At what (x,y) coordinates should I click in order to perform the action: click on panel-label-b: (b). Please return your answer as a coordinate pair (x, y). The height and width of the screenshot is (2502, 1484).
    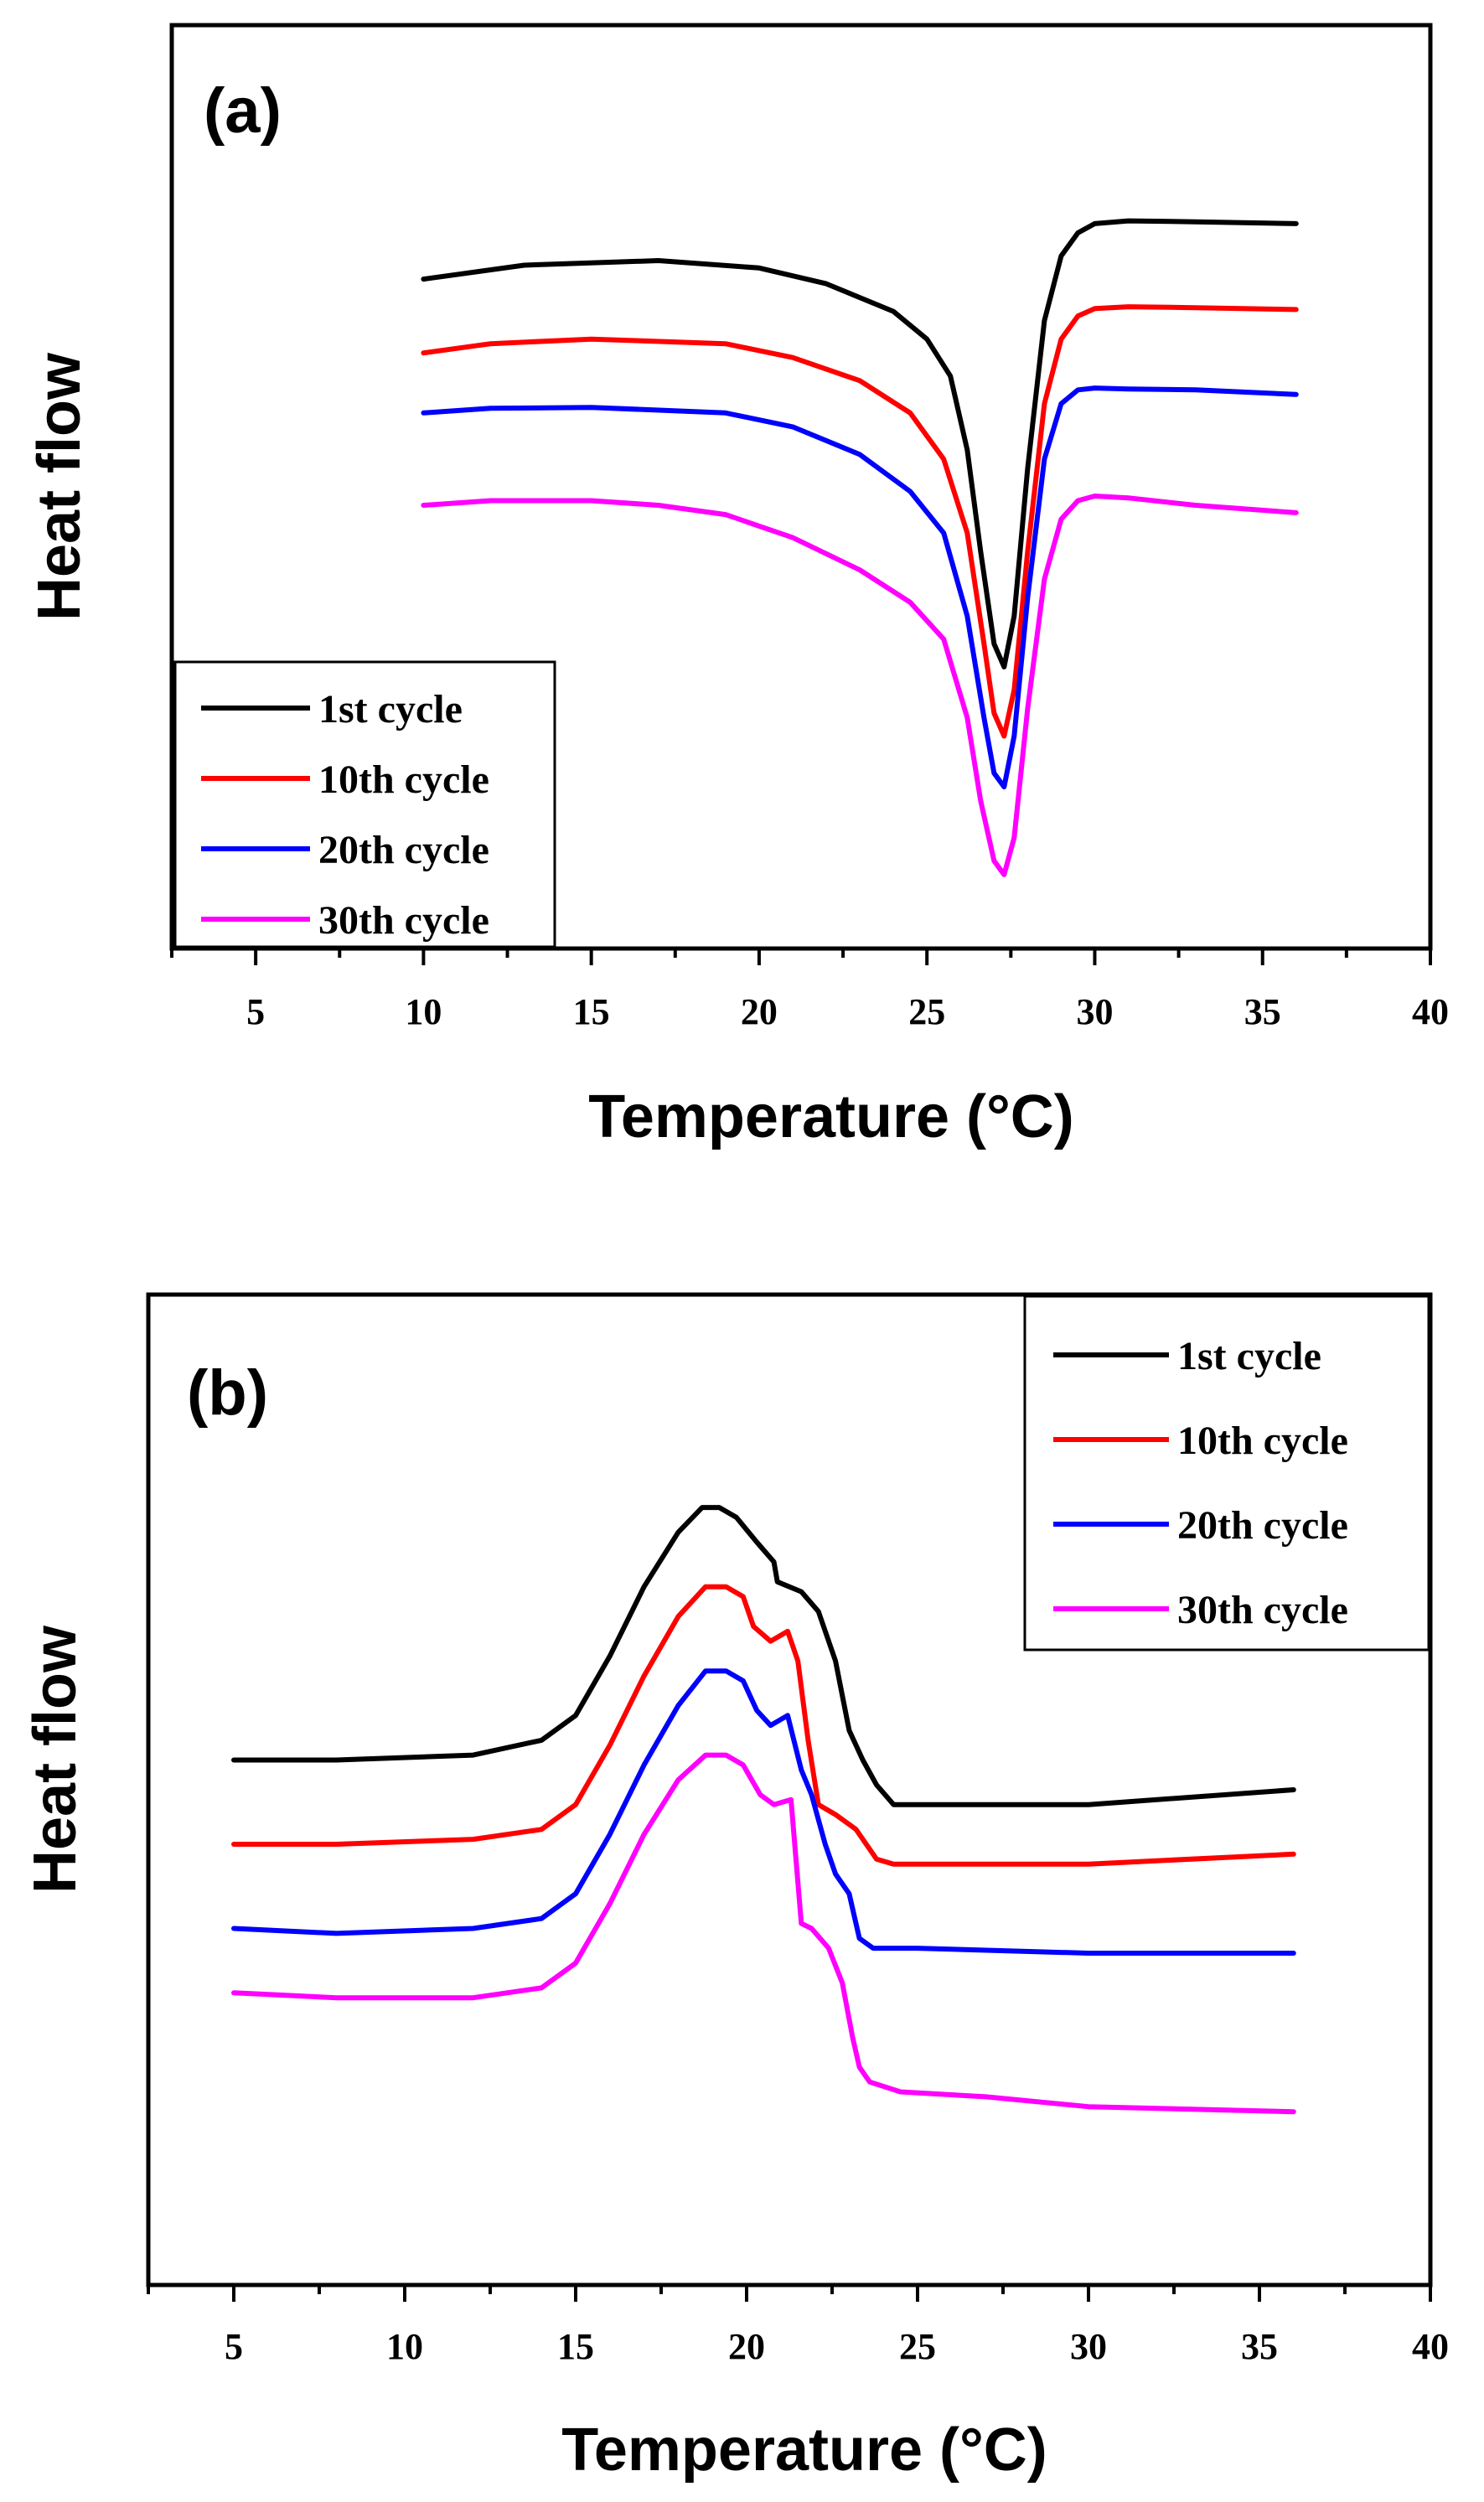
    Looking at the image, I should click on (227, 1393).